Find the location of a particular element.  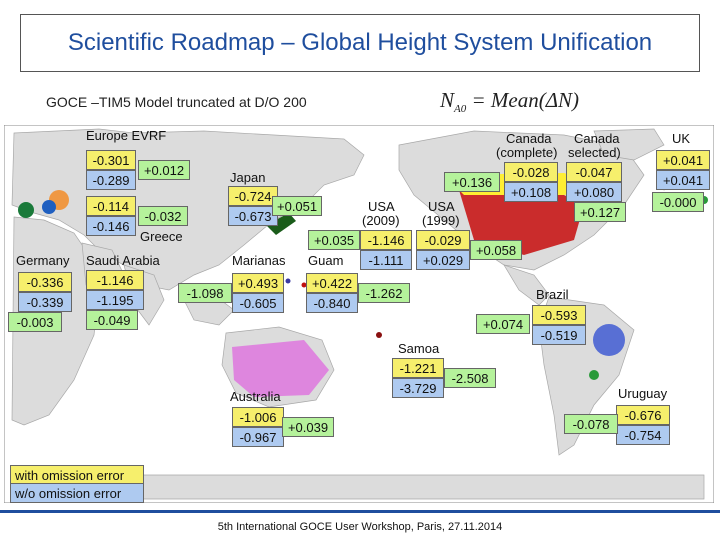

points-australia is located at coordinates (280, 368).